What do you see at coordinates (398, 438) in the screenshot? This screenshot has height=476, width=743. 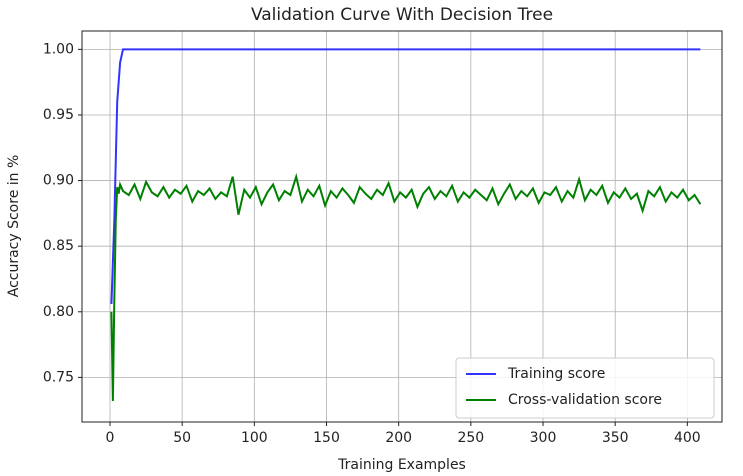 I see `x-tick-label: 200` at bounding box center [398, 438].